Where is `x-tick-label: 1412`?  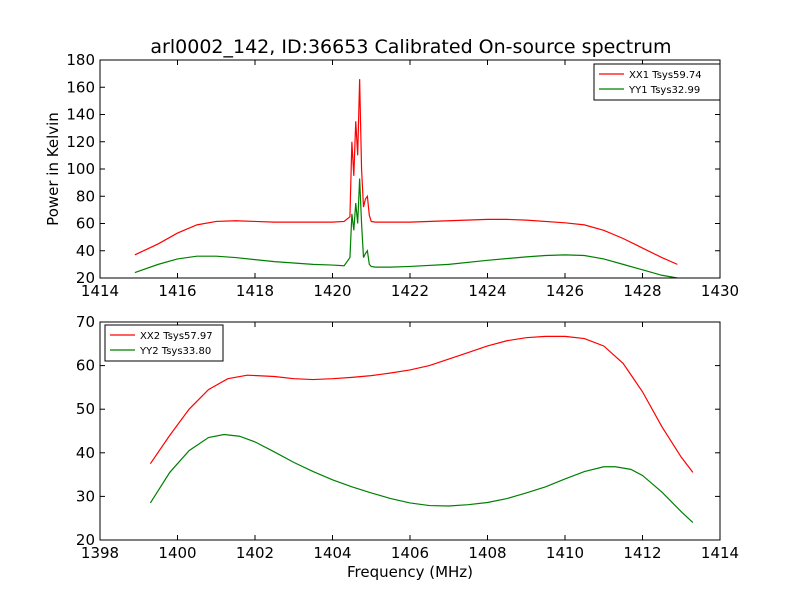 x-tick-label: 1412 is located at coordinates (642, 553).